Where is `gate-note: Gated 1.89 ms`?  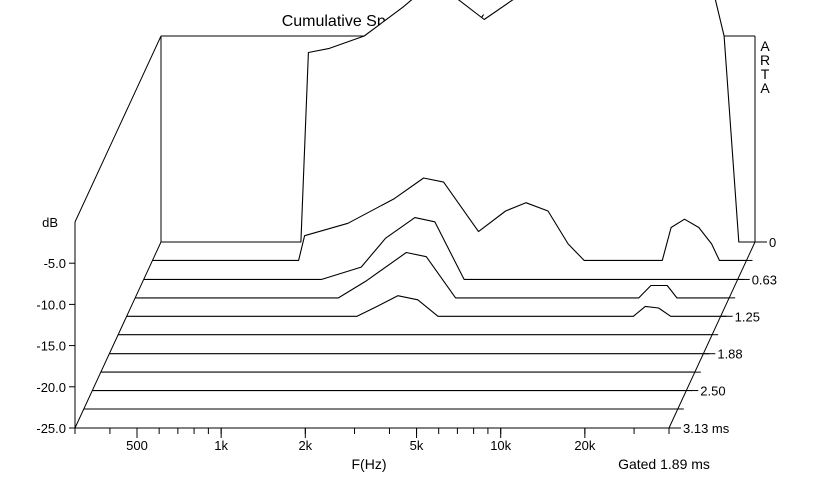
gate-note: Gated 1.89 ms is located at coordinates (664, 464).